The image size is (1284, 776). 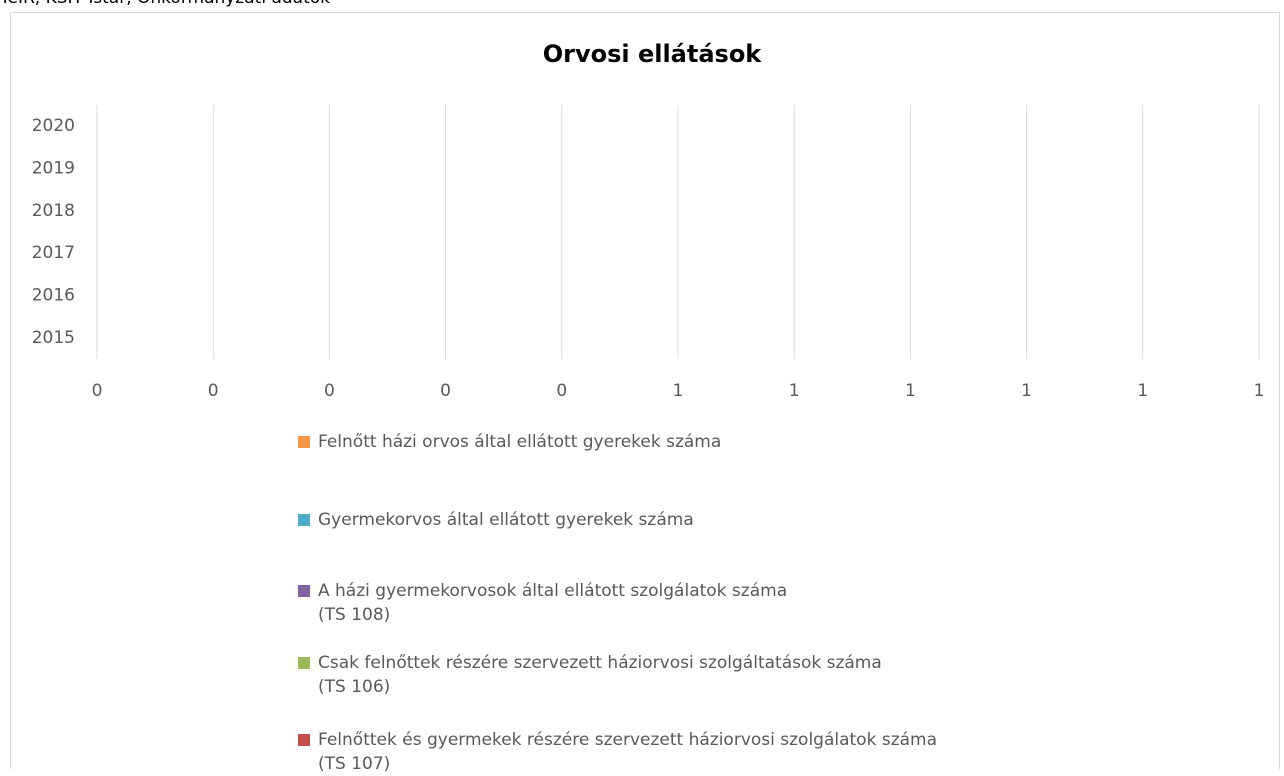 What do you see at coordinates (53, 338) in the screenshot?
I see `y-tick-label: 2015` at bounding box center [53, 338].